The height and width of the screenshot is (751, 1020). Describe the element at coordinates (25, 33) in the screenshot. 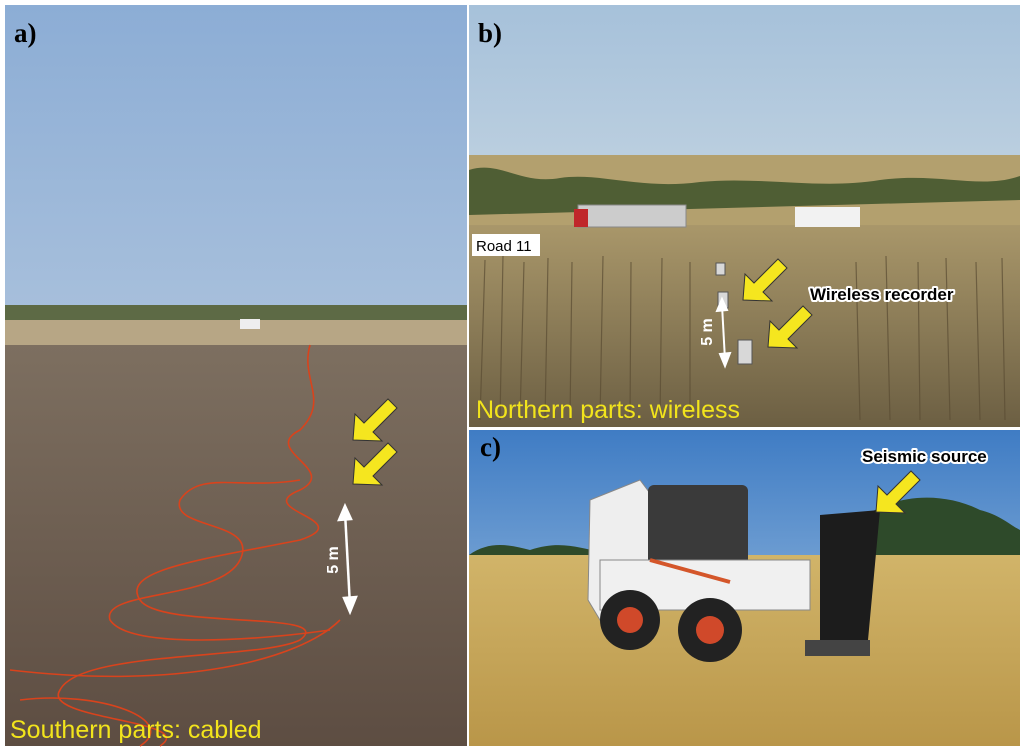

I see `panel-label: a)` at that location.